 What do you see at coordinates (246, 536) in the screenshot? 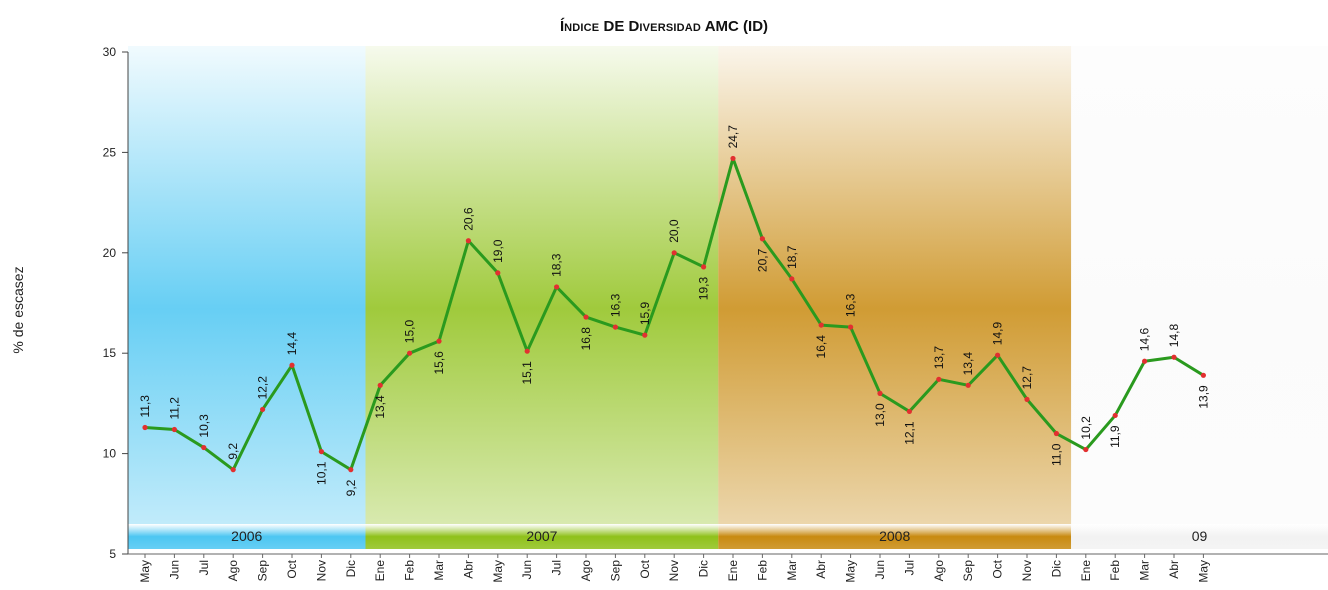
I see `year-label-2006: 2006` at bounding box center [246, 536].